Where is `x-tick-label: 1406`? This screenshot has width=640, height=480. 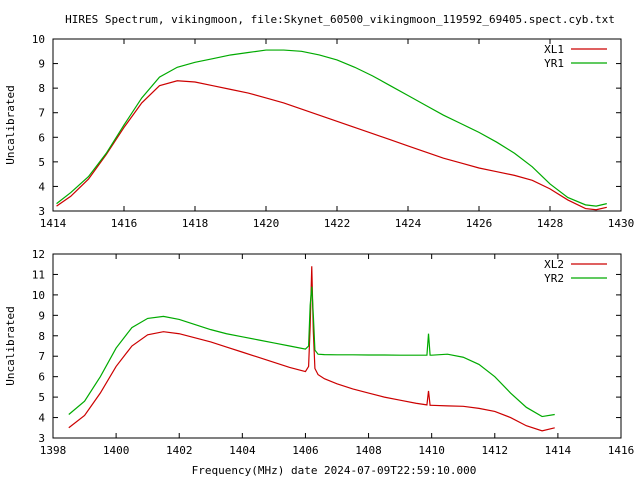 x-tick-label: 1406 is located at coordinates (305, 450).